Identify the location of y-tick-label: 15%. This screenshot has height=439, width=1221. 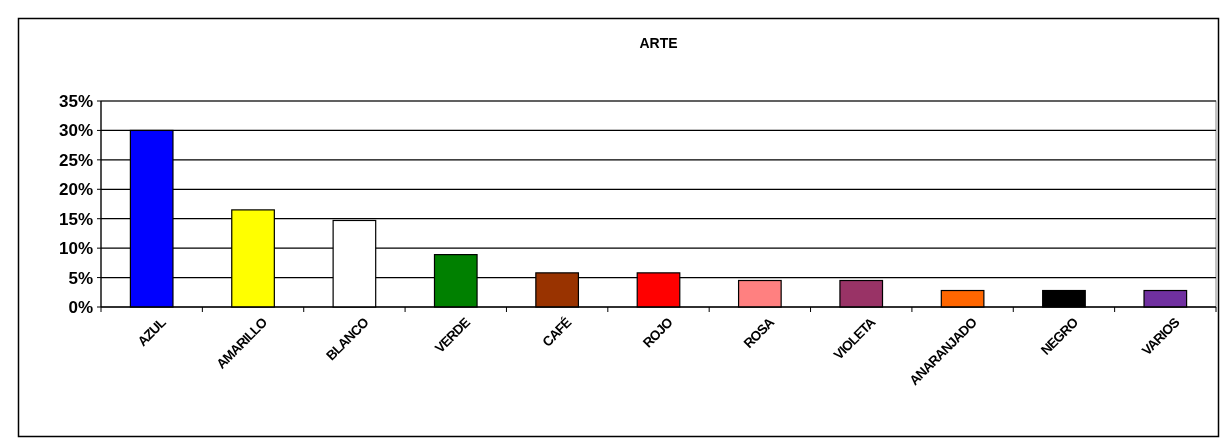
(75, 219).